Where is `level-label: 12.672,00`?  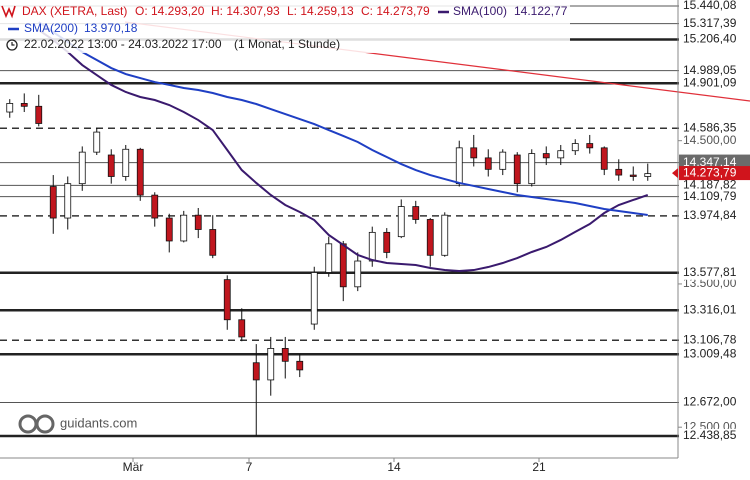
level-label: 12.672,00 is located at coordinates (710, 402).